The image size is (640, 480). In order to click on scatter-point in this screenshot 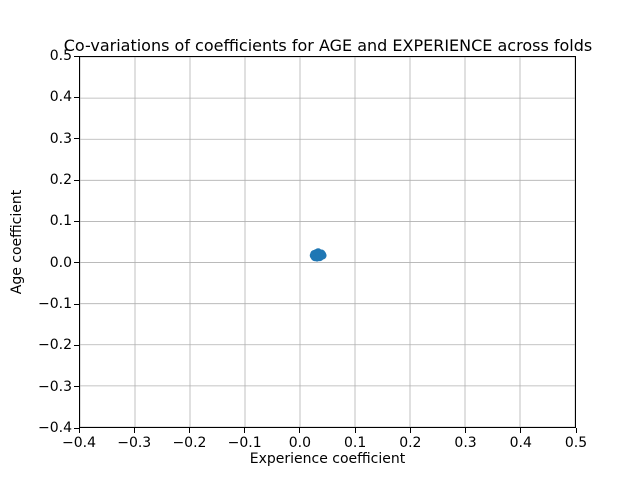, I will do `click(322, 255)`.